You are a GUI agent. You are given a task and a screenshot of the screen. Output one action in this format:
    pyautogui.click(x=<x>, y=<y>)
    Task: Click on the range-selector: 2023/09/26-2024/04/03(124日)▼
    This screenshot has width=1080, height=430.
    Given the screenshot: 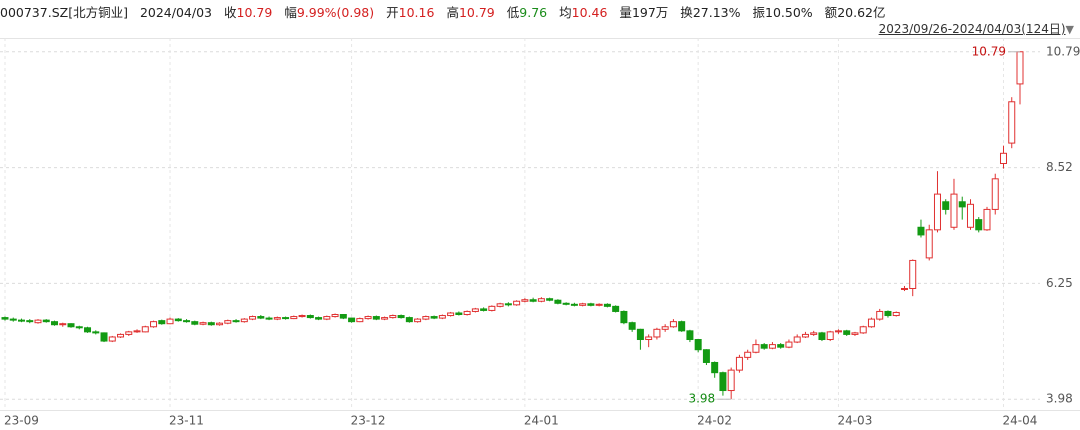 What is the action you would take?
    pyautogui.click(x=976, y=29)
    